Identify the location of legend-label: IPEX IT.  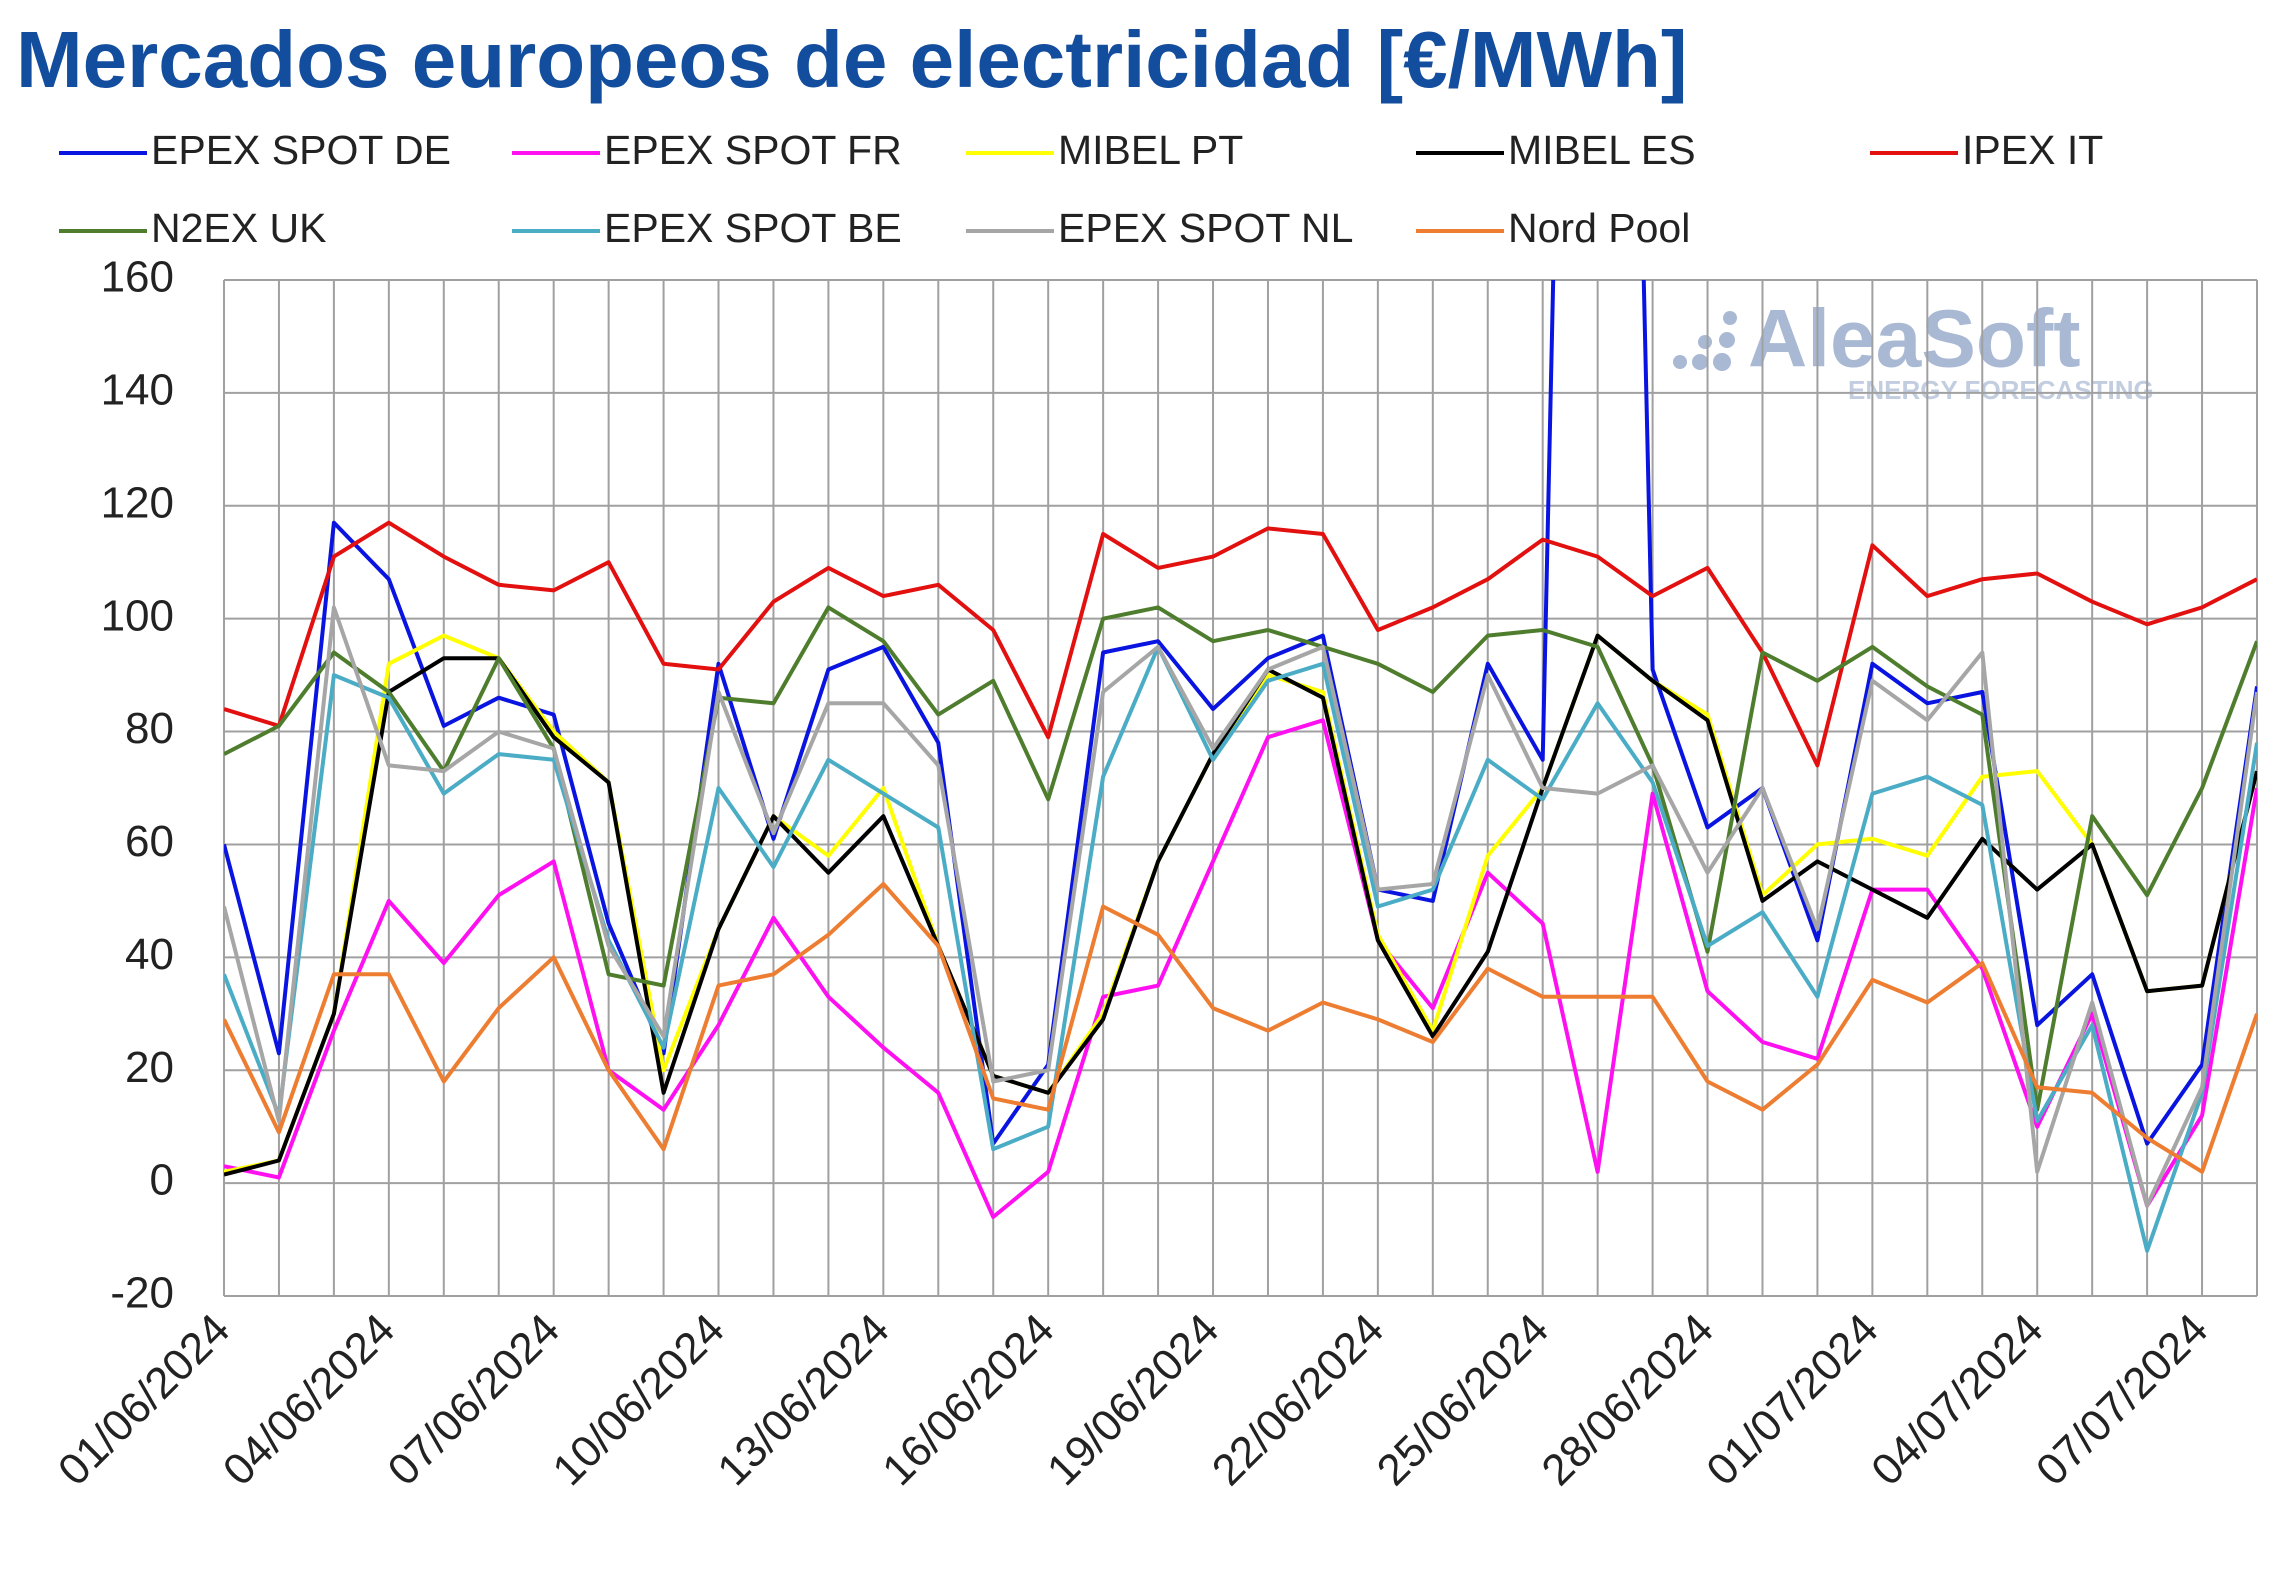
(2032, 150).